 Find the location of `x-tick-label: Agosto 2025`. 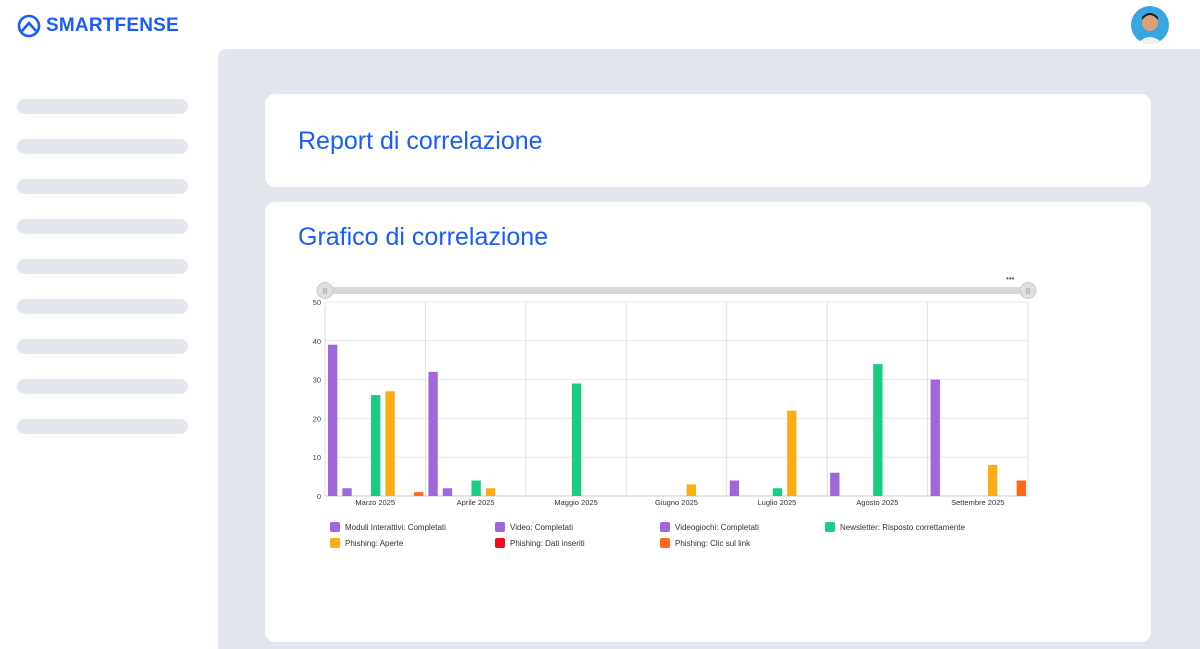

x-tick-label: Agosto 2025 is located at coordinates (877, 502).